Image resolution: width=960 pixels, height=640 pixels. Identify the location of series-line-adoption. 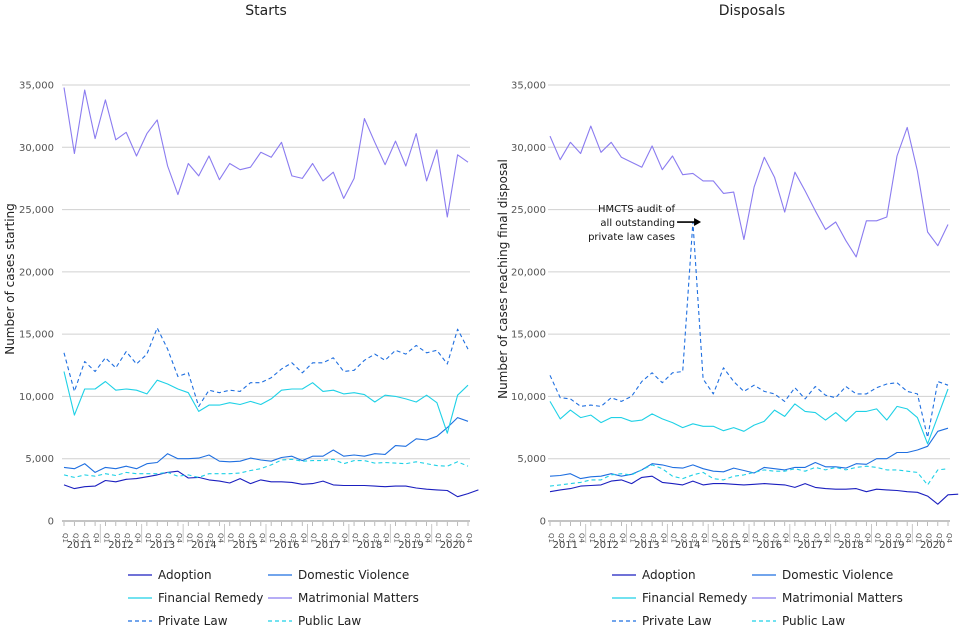
(271, 484).